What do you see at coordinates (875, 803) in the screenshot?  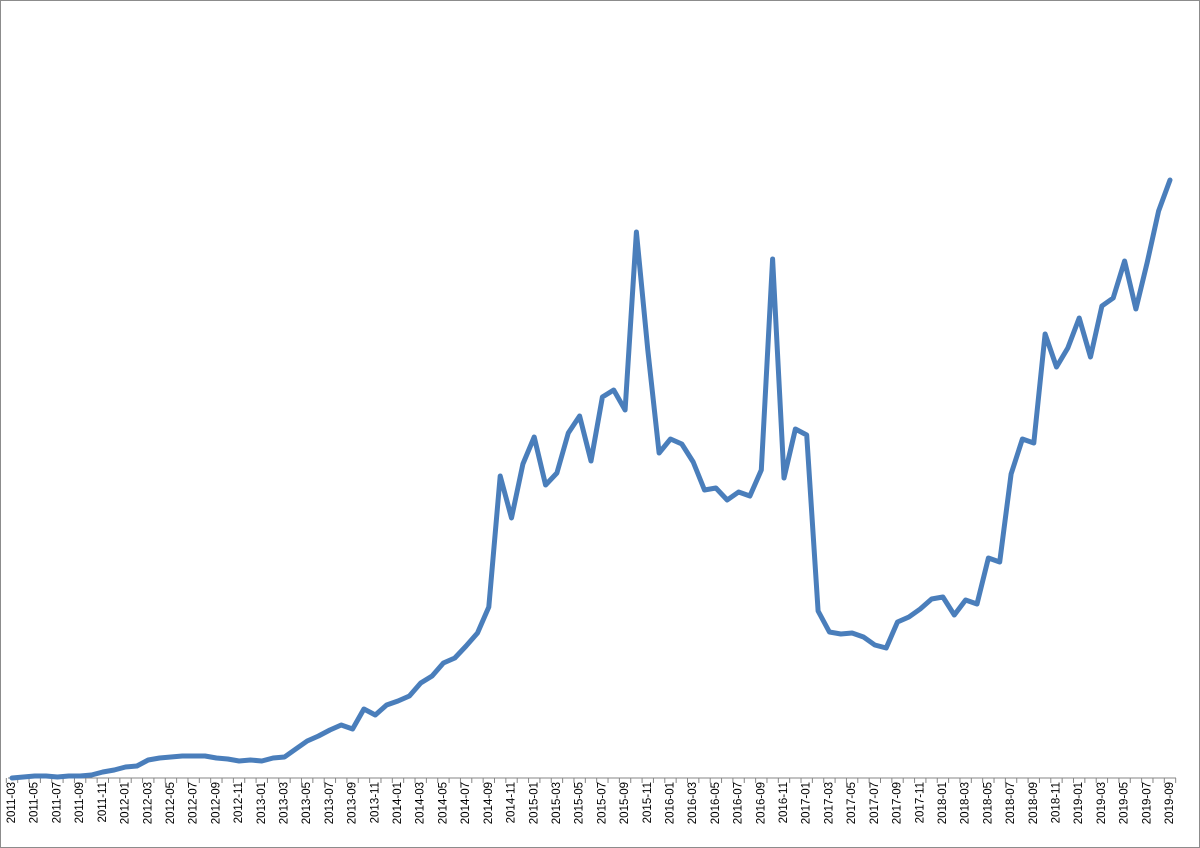 I see `x-tick-label: 2017-07` at bounding box center [875, 803].